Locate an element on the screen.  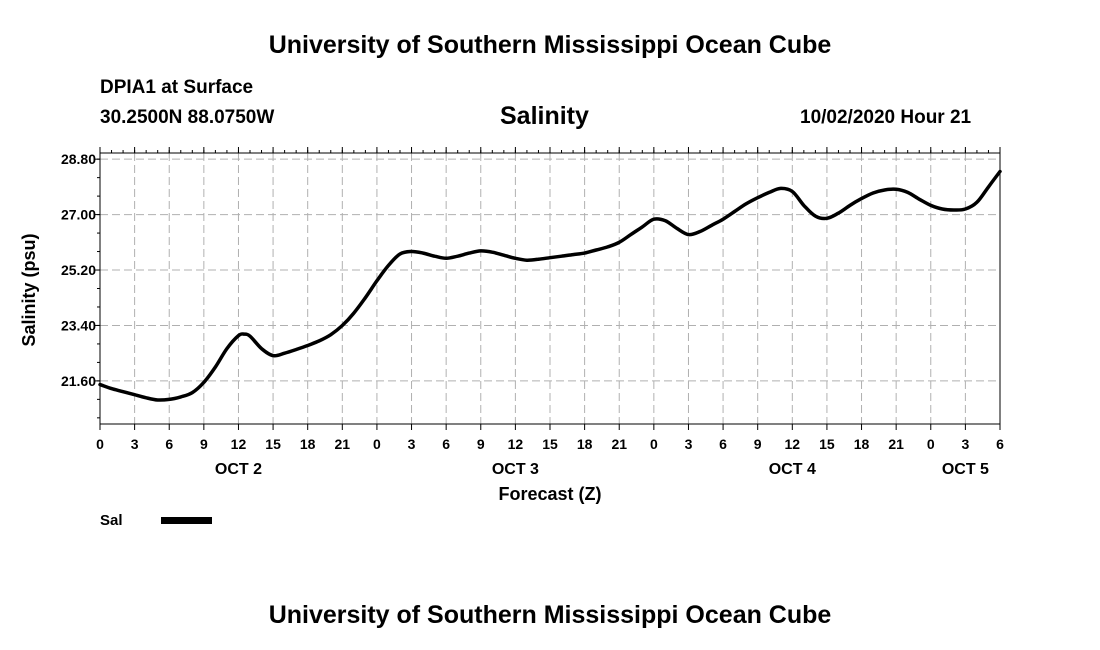
y-tick-label: 23.40 is located at coordinates (78, 325).